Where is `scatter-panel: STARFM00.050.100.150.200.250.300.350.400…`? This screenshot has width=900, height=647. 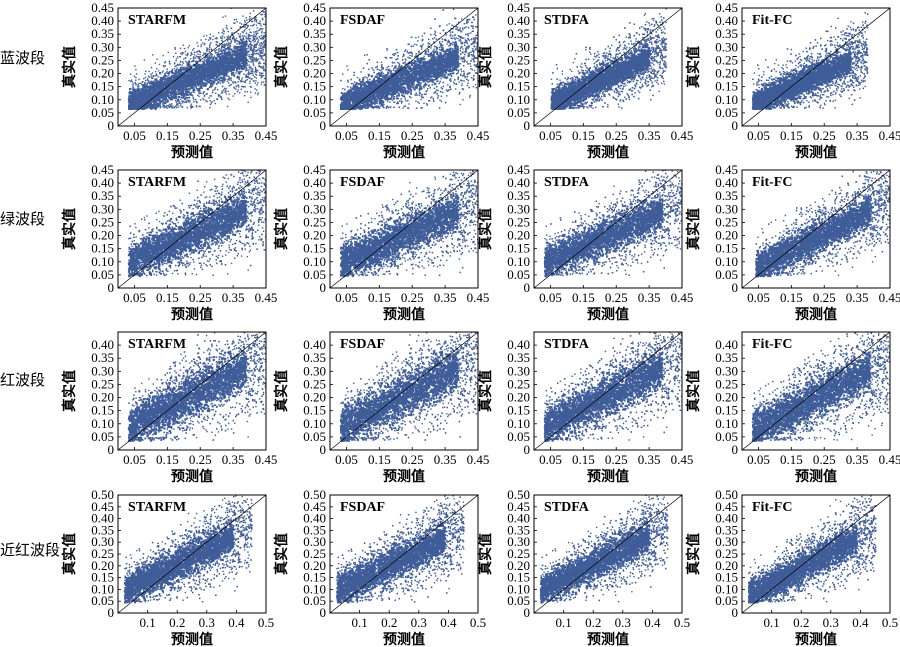 scatter-panel: STARFM00.050.100.150.200.250.300.350.400… is located at coordinates (169, 80).